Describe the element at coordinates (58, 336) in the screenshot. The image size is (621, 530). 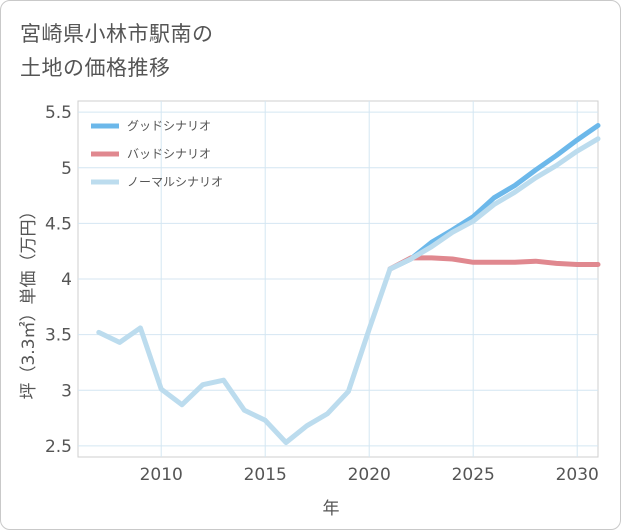
I see `y-tick-label: 3.5` at that location.